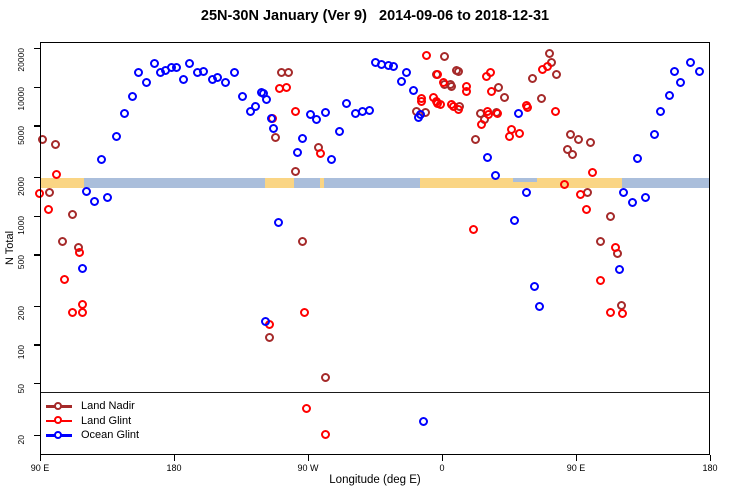  What do you see at coordinates (59, 421) in the screenshot?
I see `land-glint-marker-icon` at bounding box center [59, 421].